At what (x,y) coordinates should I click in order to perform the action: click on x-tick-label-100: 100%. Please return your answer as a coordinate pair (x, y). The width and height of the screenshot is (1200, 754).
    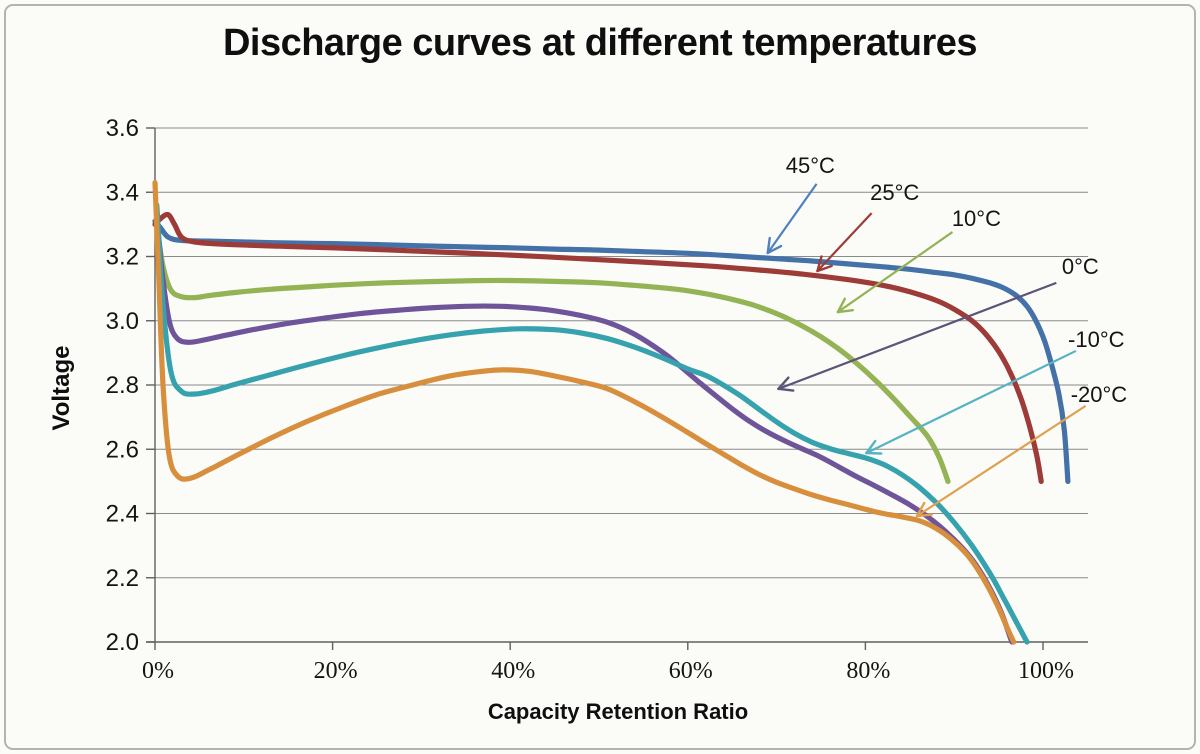
    Looking at the image, I should click on (1046, 671).